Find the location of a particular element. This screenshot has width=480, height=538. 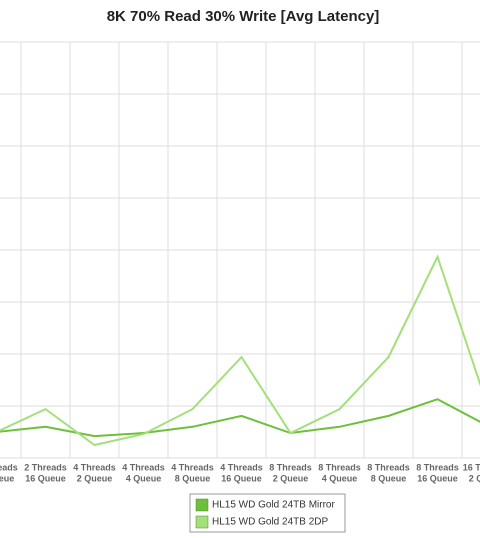

legend-box is located at coordinates (267, 513).